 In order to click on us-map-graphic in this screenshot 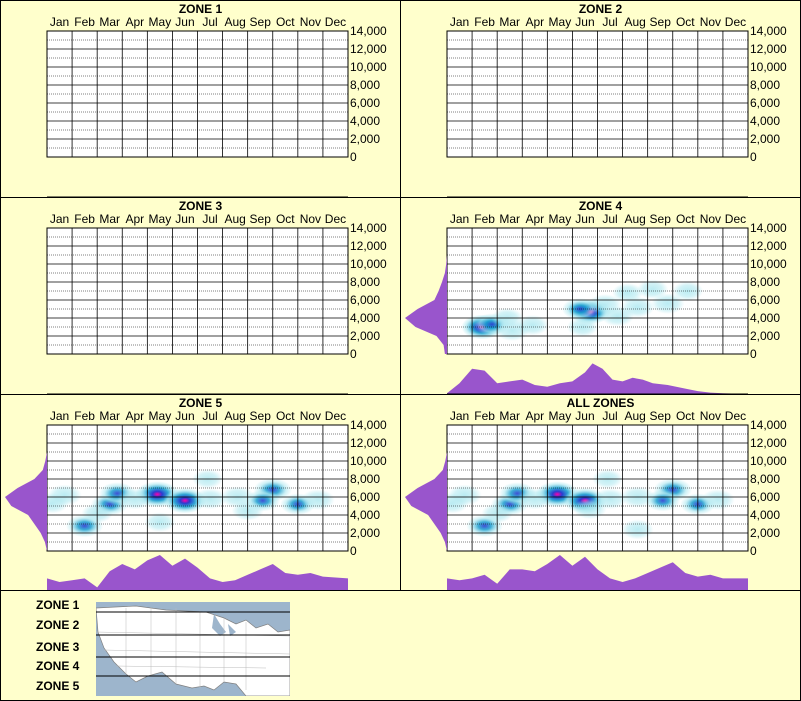, I will do `click(193, 649)`.